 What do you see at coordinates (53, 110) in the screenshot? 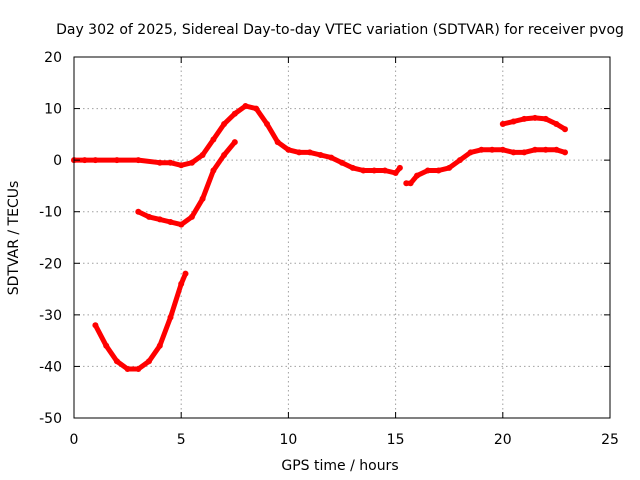
I see `y-tick-label: 10` at bounding box center [53, 110].